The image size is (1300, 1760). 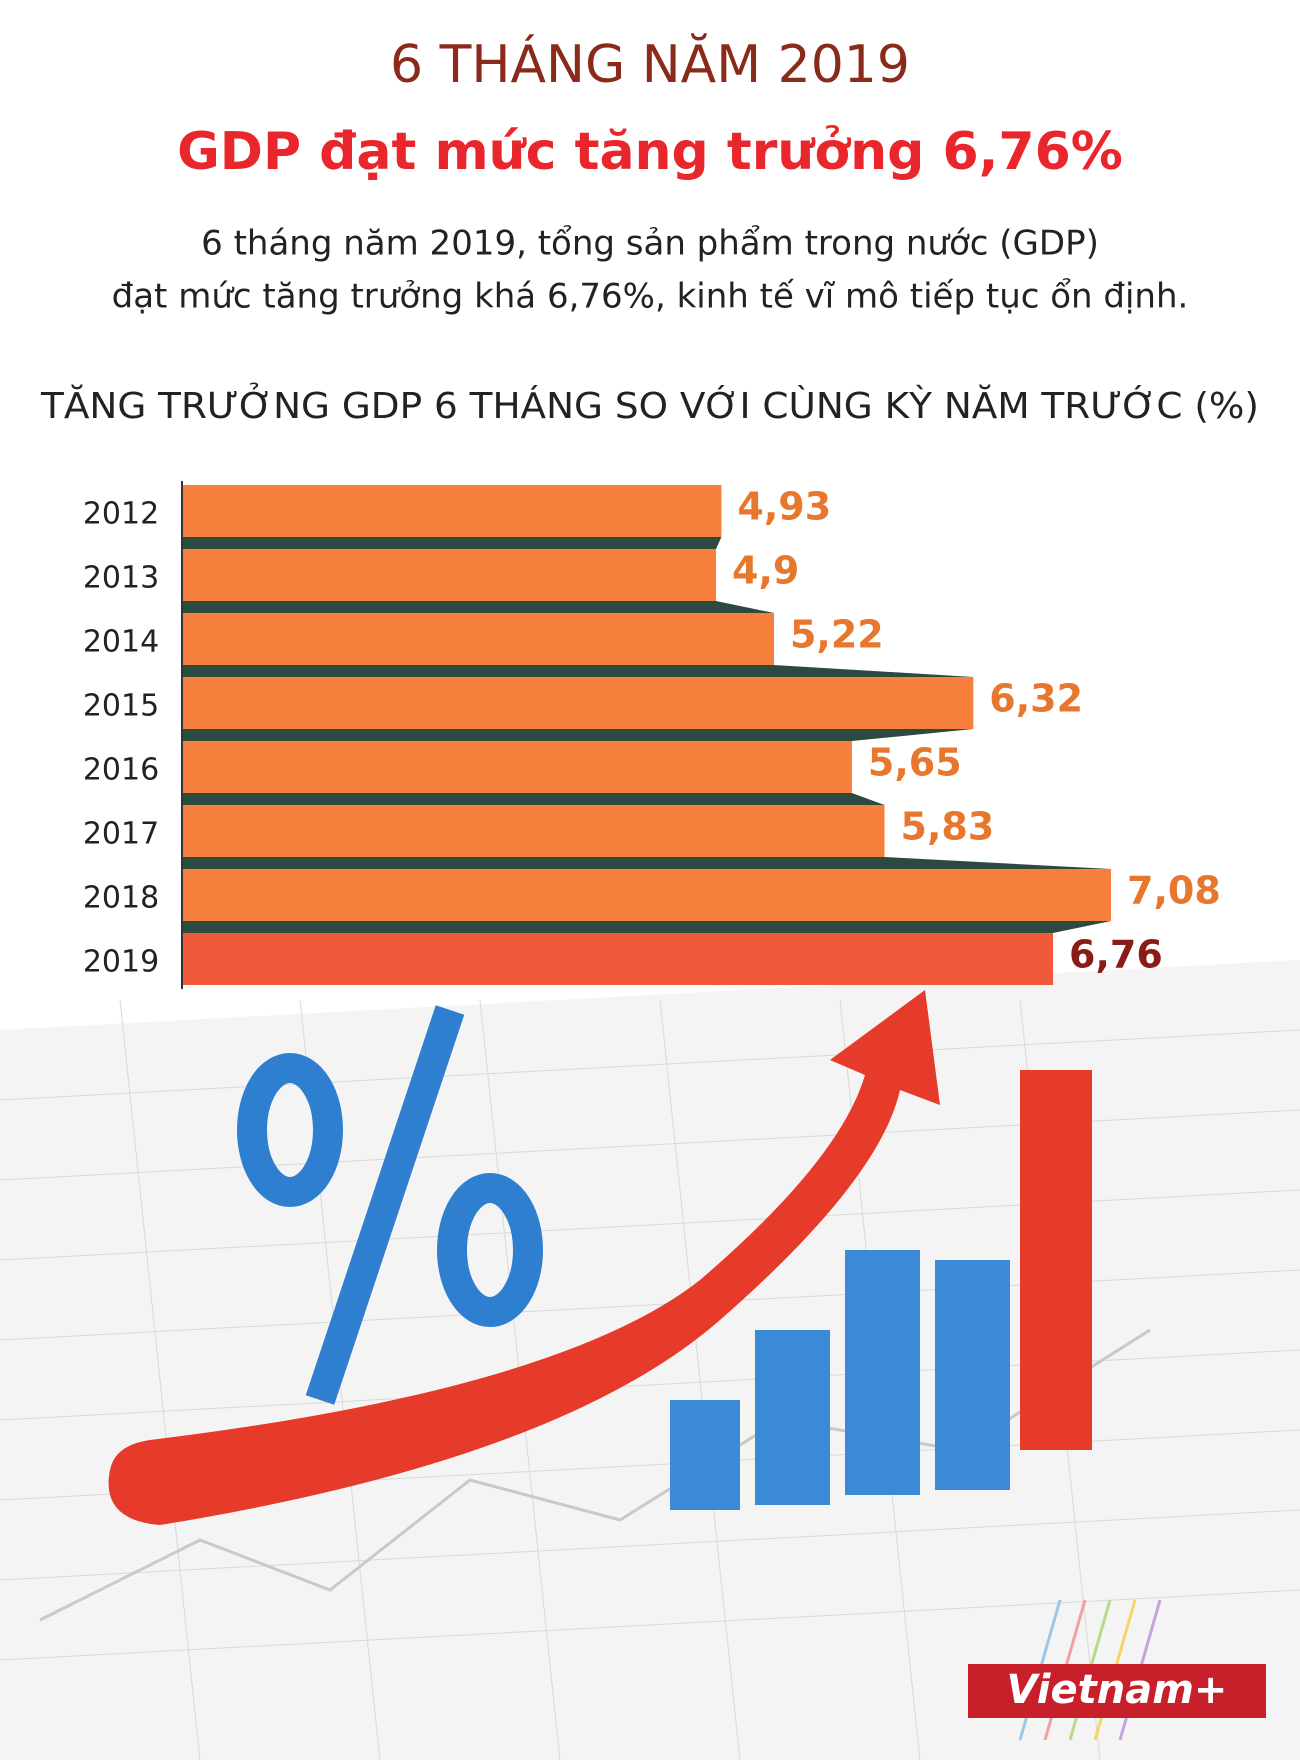 What do you see at coordinates (837, 635) in the screenshot?
I see `value-label: 5,22` at bounding box center [837, 635].